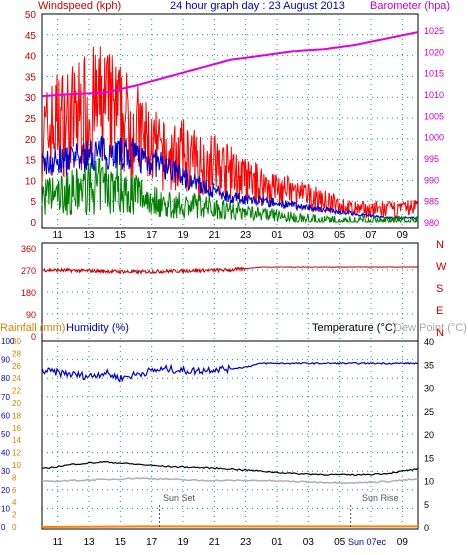 This screenshot has width=468, height=555. Describe the element at coordinates (430, 328) in the screenshot. I see `dewpoint-axis-title: Dew Point (°C)` at that location.